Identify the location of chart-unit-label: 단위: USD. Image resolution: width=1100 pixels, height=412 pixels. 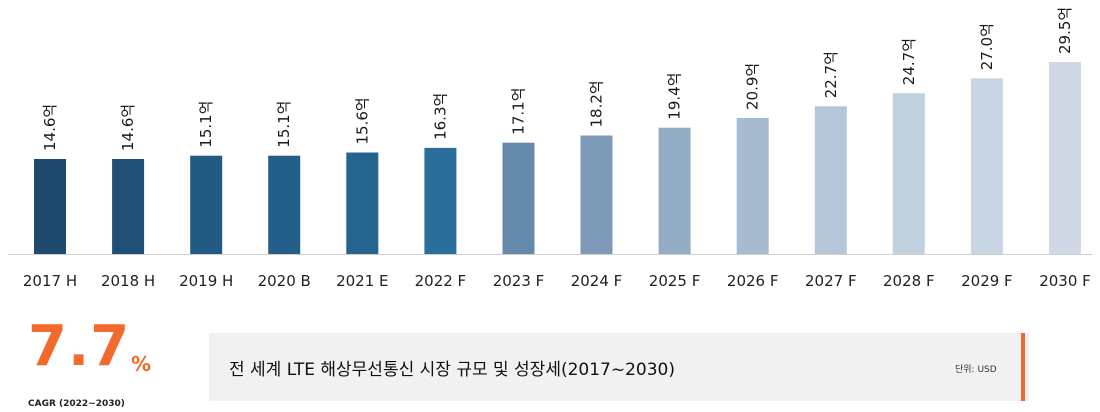
(976, 370).